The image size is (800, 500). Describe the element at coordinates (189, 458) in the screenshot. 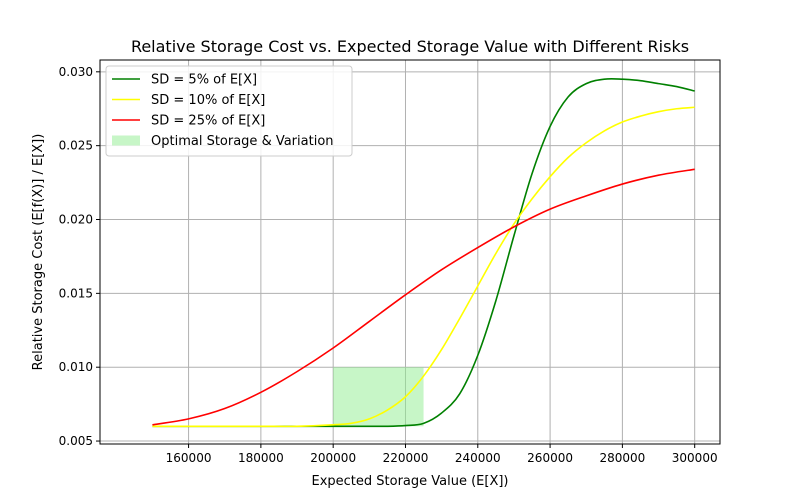

I see `x-tick-label: 160000` at that location.